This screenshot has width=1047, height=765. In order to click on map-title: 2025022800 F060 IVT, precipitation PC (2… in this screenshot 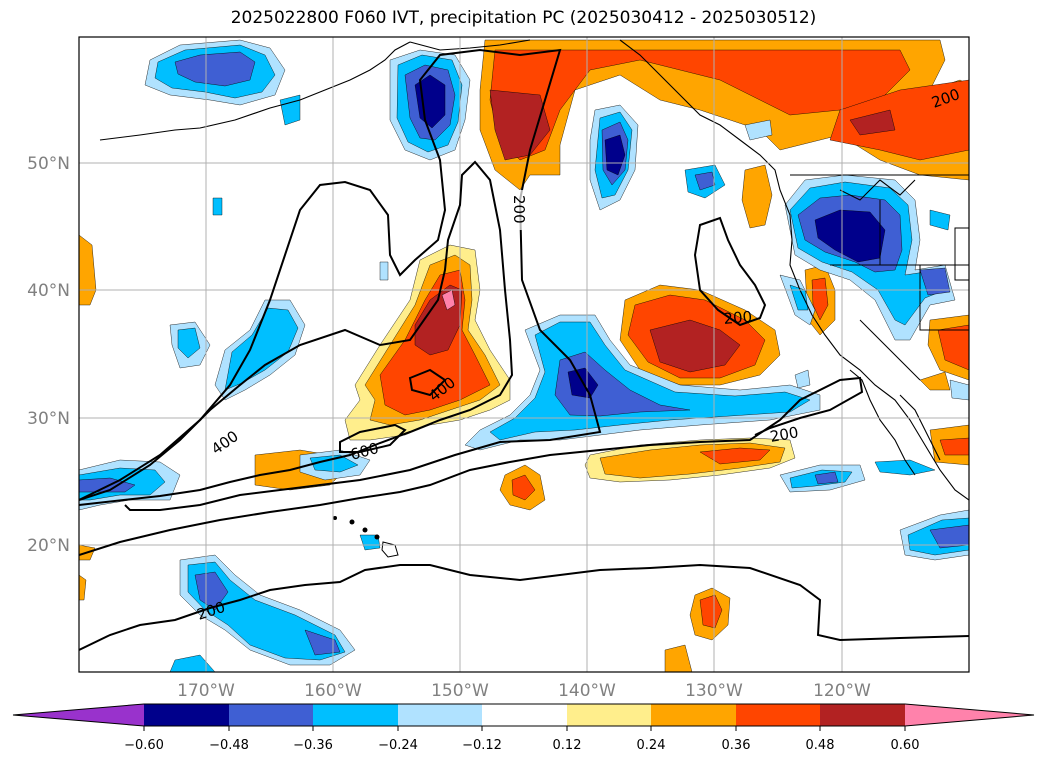, I will do `click(523, 18)`.